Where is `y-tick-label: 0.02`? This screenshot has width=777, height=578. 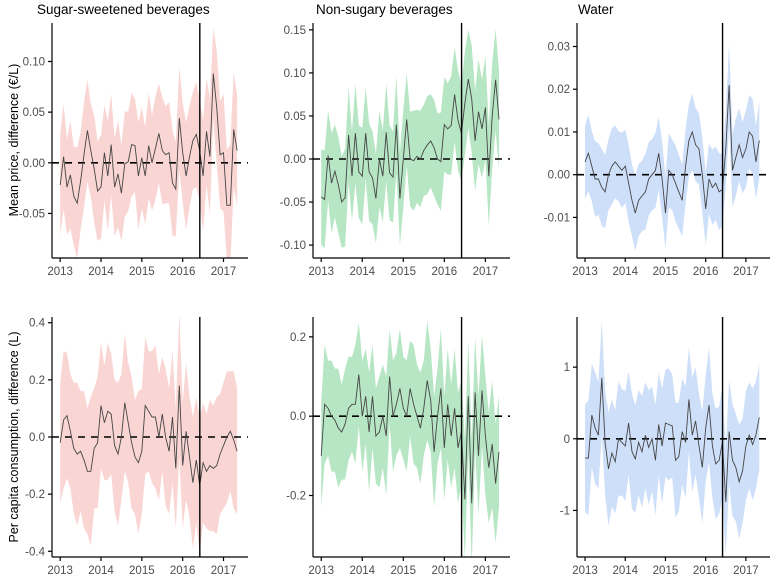 y-tick-label: 0.02 is located at coordinates (559, 90).